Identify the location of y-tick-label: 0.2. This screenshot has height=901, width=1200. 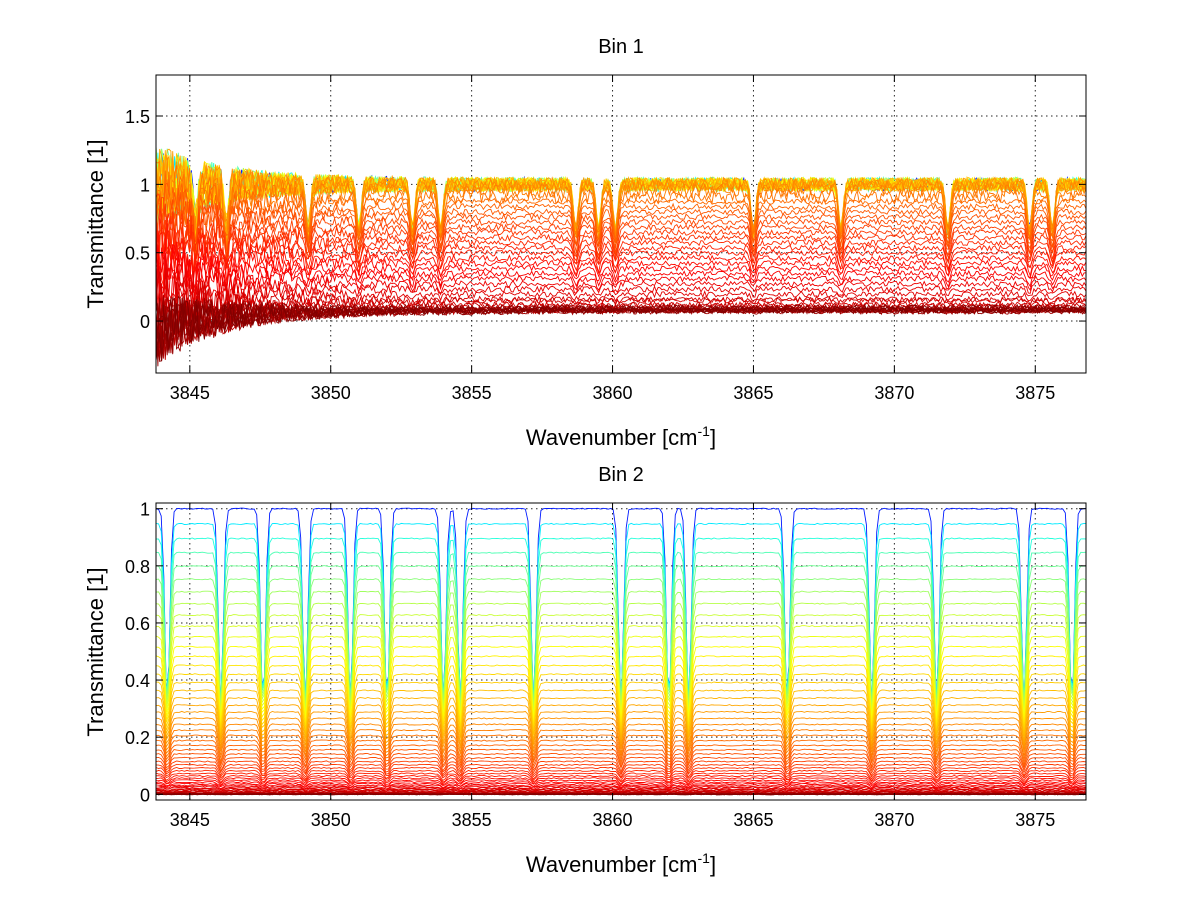
(137, 738).